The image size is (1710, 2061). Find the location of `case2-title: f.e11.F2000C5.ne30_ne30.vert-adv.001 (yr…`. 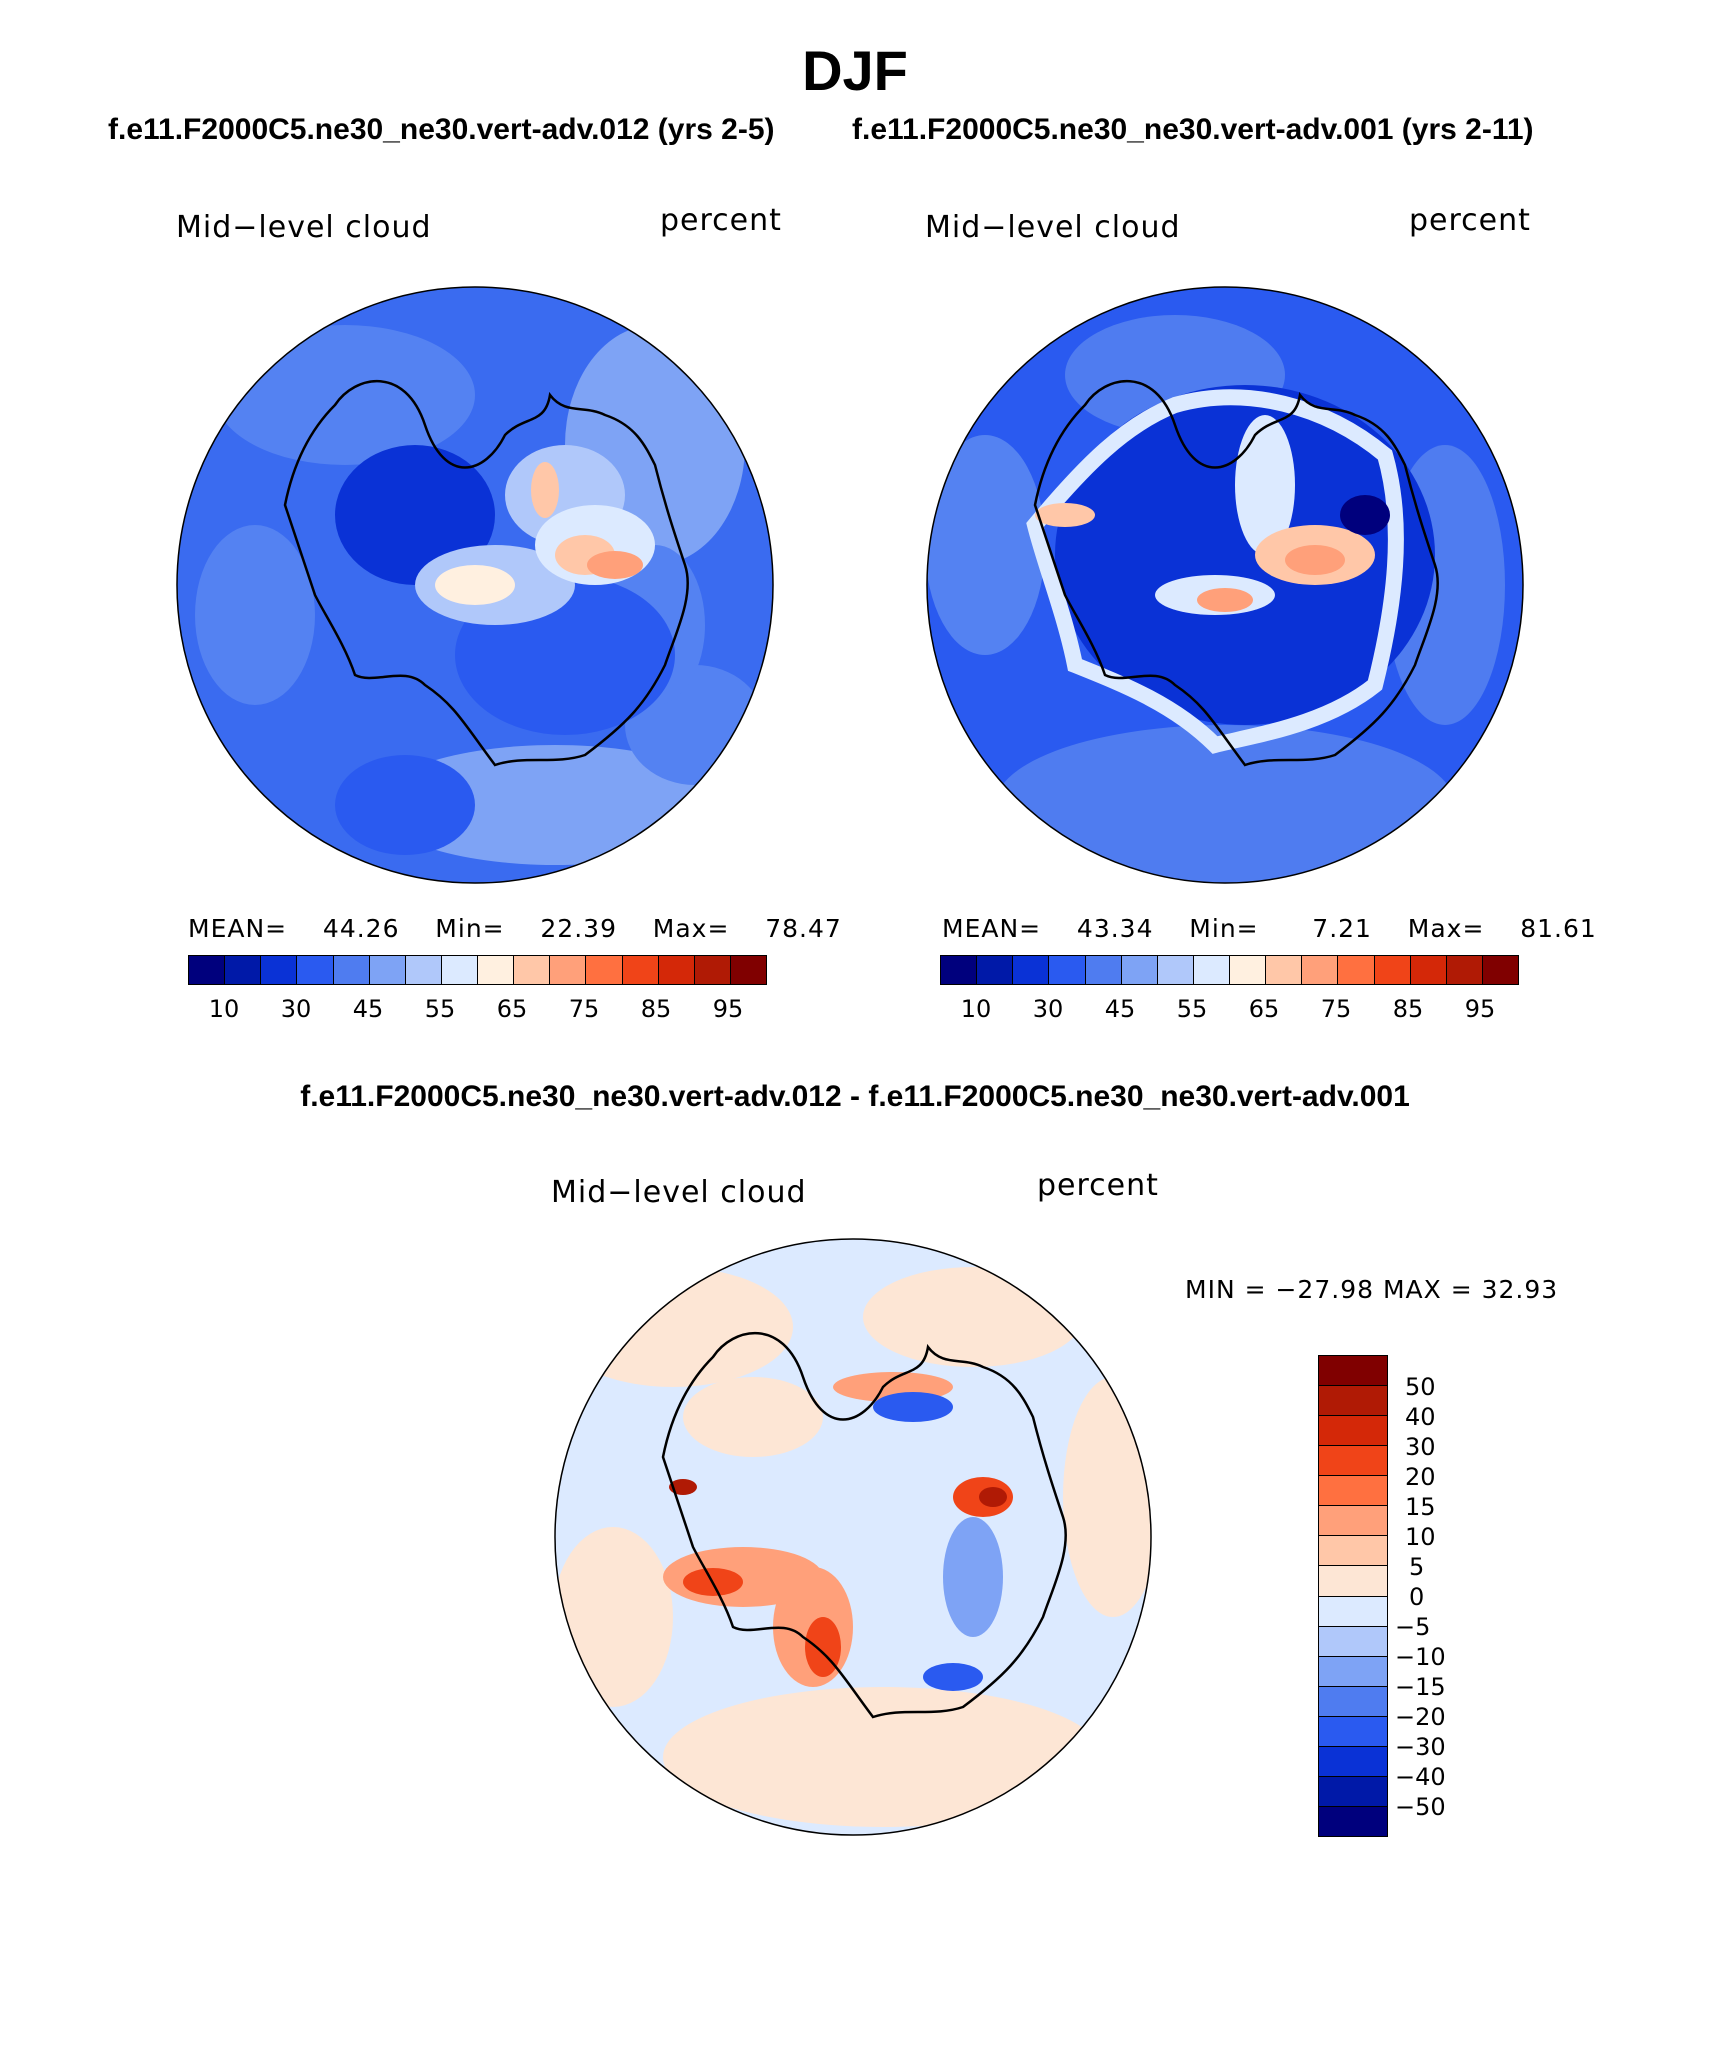

case2-title: f.e11.F2000C5.ne30_ne30.vert-adv.001 (yr… is located at coordinates (1193, 129).